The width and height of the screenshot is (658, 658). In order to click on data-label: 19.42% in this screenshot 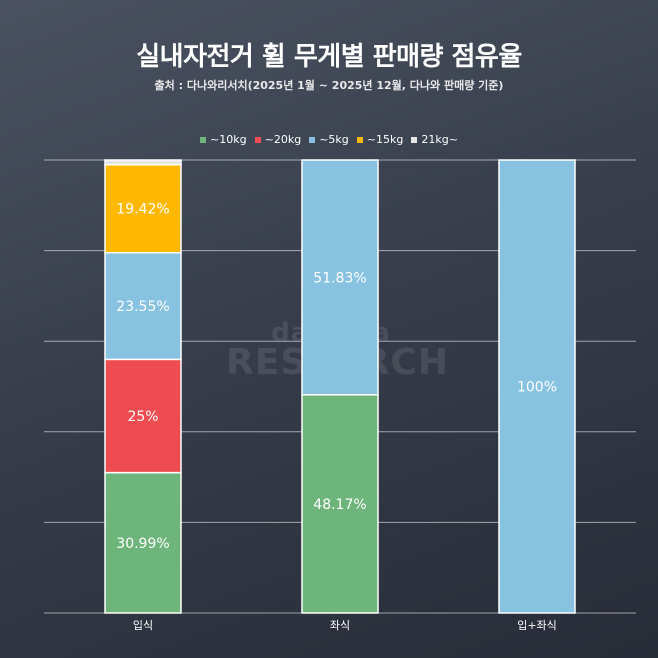, I will do `click(142, 210)`.